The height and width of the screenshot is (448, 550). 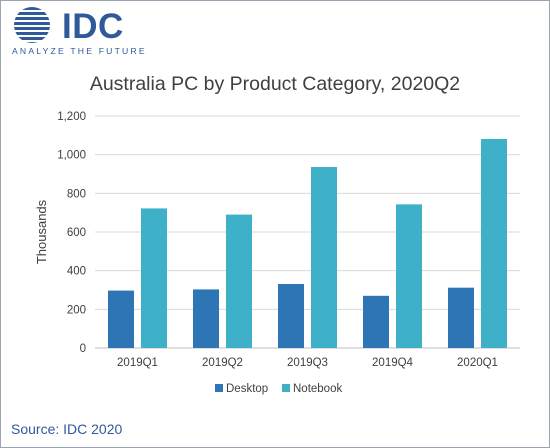 I want to click on globe-icon, so click(x=32, y=25).